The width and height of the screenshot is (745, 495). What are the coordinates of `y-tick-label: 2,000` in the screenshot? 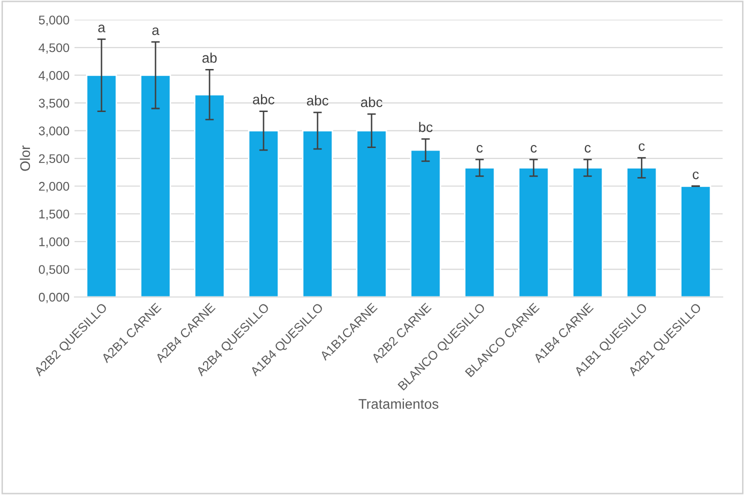 It's located at (54, 187).